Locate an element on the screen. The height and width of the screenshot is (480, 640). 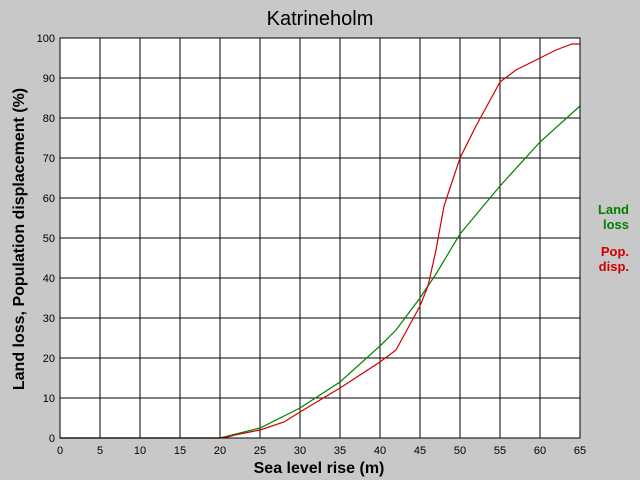
y-axis-label: Land loss, Population displacement (%) is located at coordinates (19, 239).